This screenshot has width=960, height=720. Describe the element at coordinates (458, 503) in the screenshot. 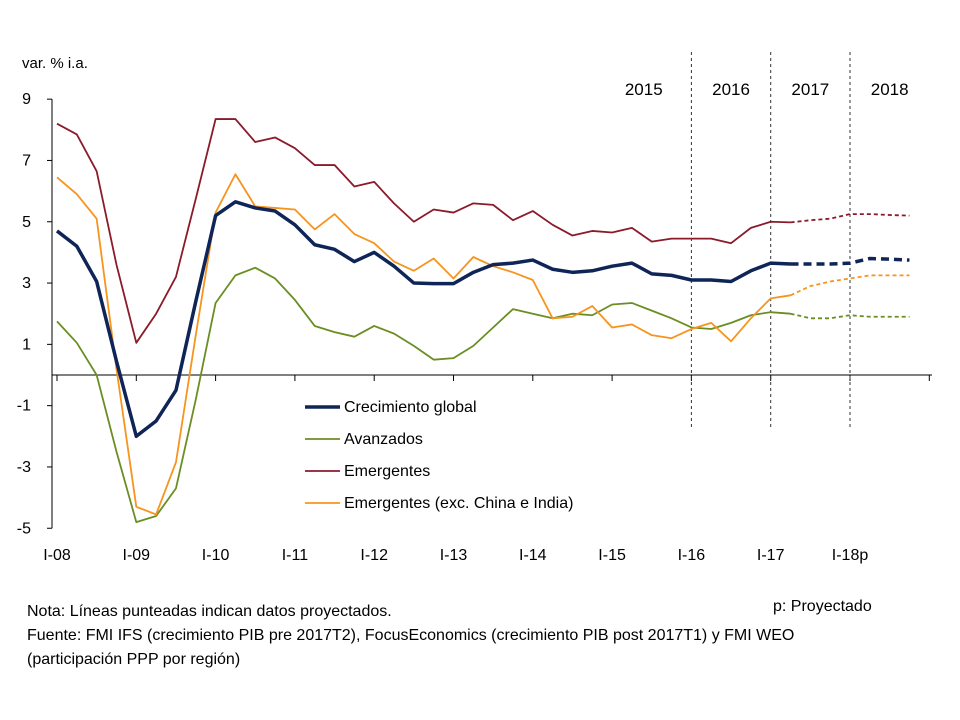

I see `legend-label: Emergentes (exc. China e India)` at that location.